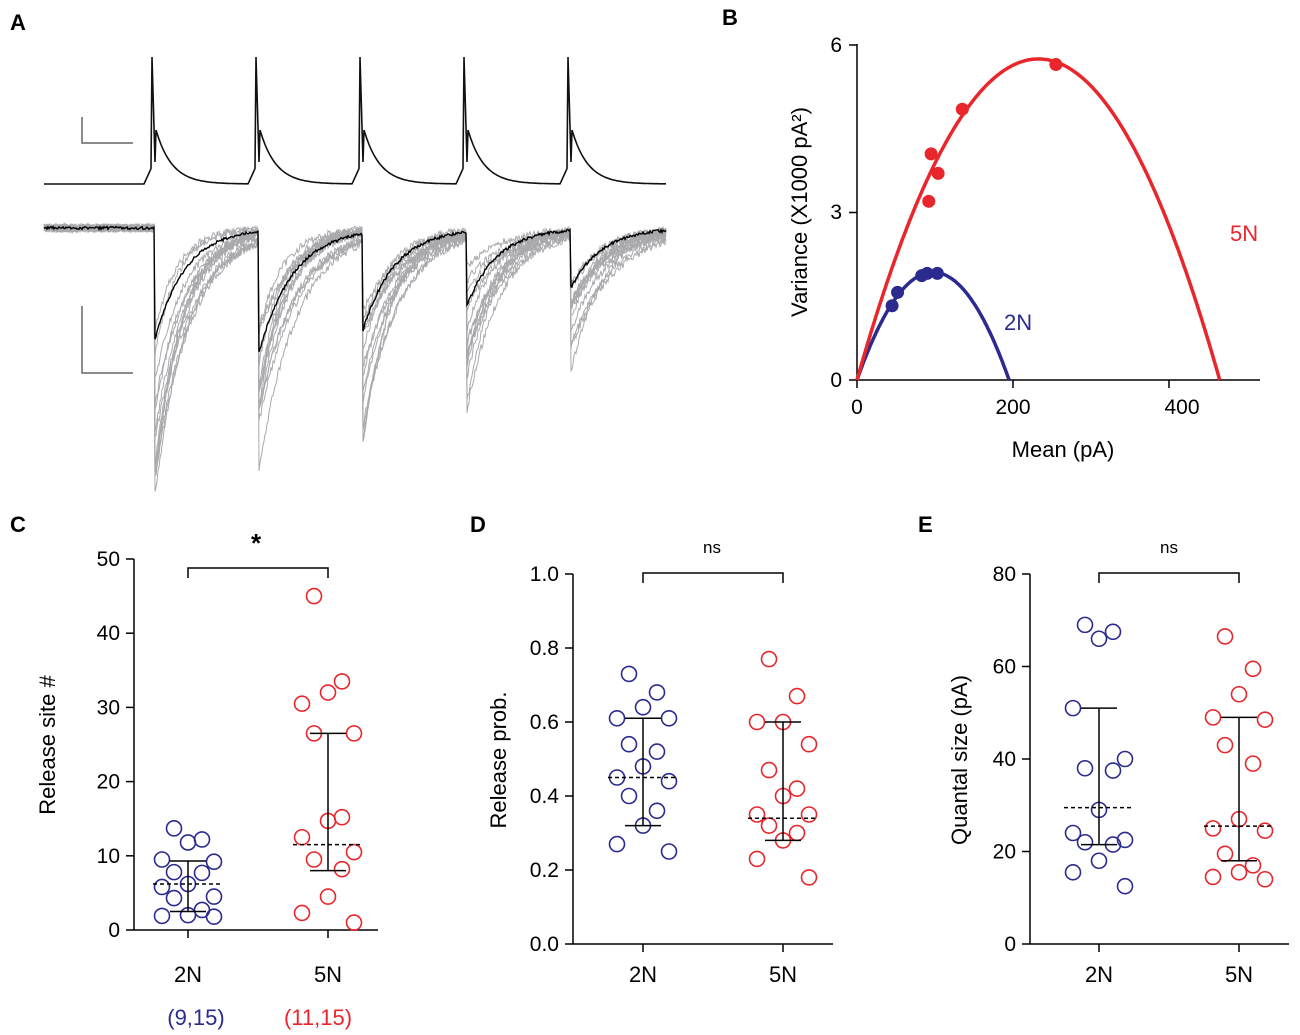 The height and width of the screenshot is (1035, 1300). What do you see at coordinates (1012, 407) in the screenshot?
I see `b-xtick-200: 200` at bounding box center [1012, 407].